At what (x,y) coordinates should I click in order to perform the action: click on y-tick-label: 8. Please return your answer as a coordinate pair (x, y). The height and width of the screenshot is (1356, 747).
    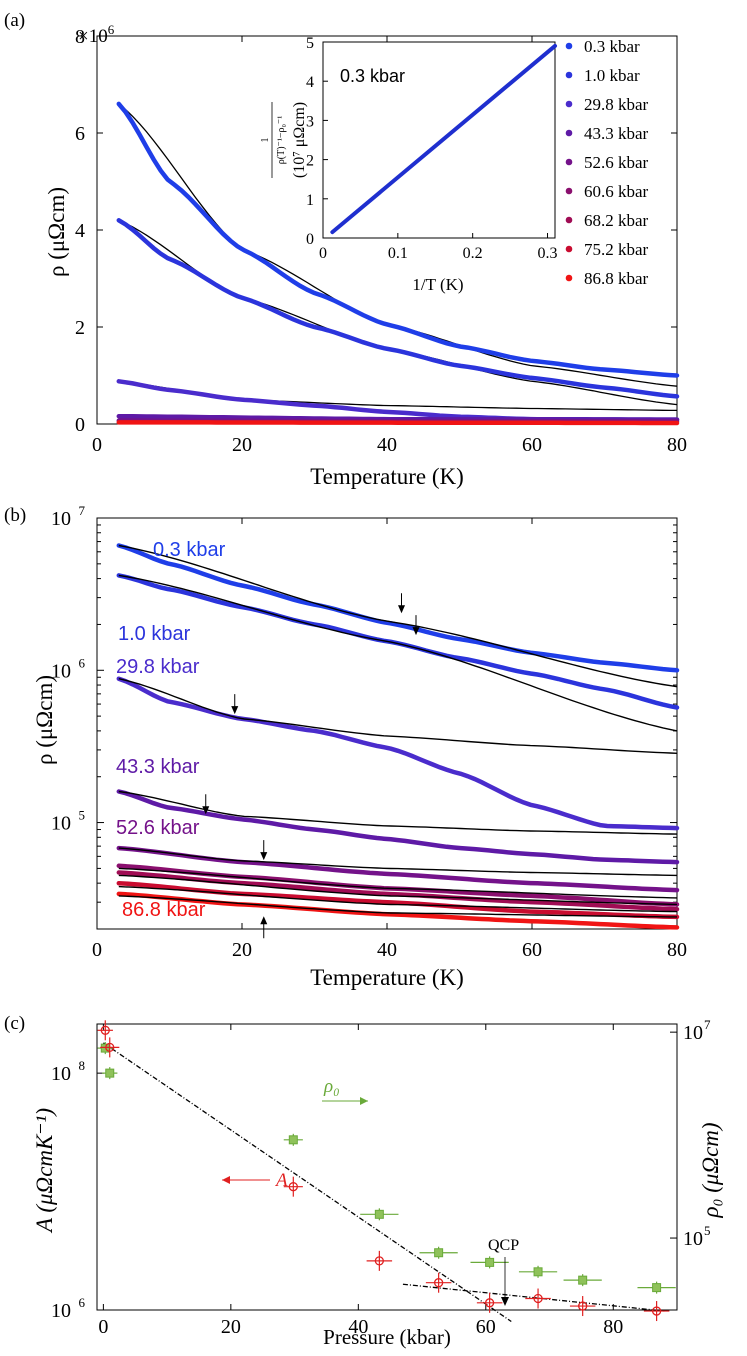
    Looking at the image, I should click on (80, 37).